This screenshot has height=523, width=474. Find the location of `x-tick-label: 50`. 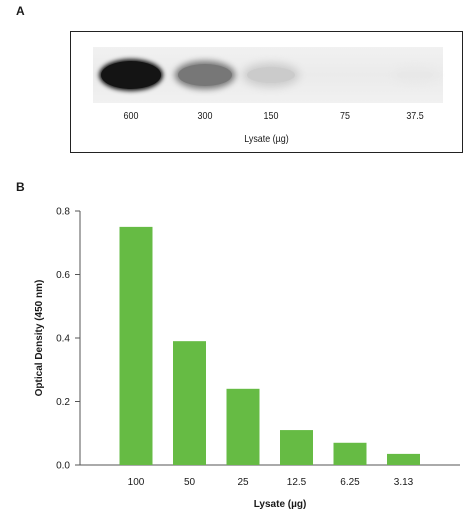

x-tick-label: 50 is located at coordinates (190, 482).